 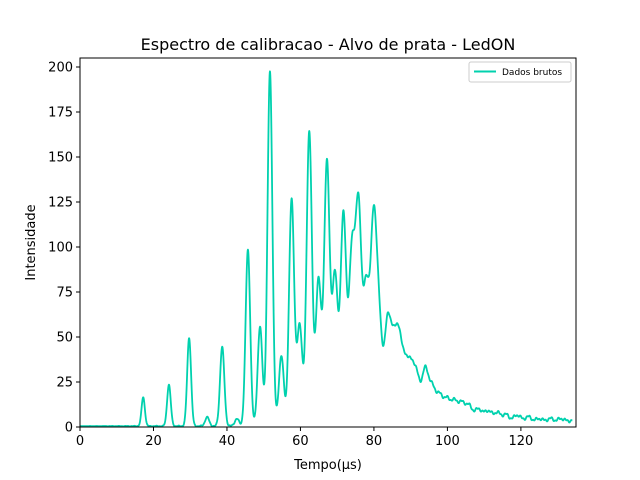 I want to click on y-tick-label: 125, so click(x=60, y=203).